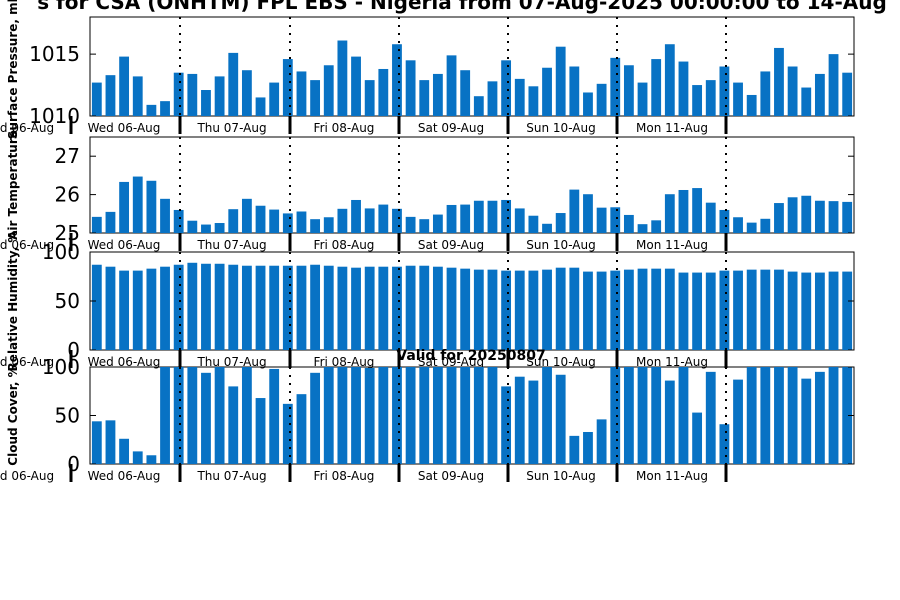 The width and height of the screenshot is (900, 600). I want to click on y-axis-label: Cloud Cover, %, so click(13, 415).